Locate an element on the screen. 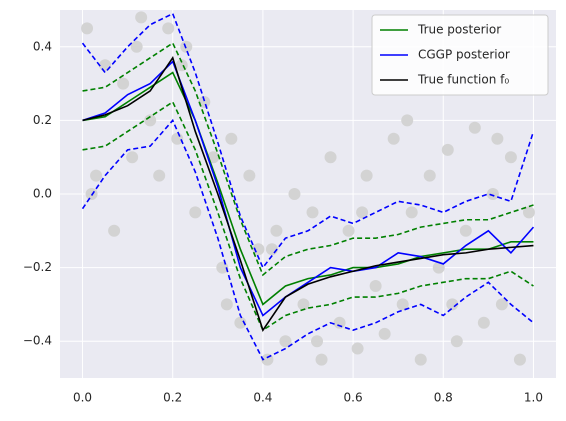  y-tick-label: −0.2 is located at coordinates (37, 267).